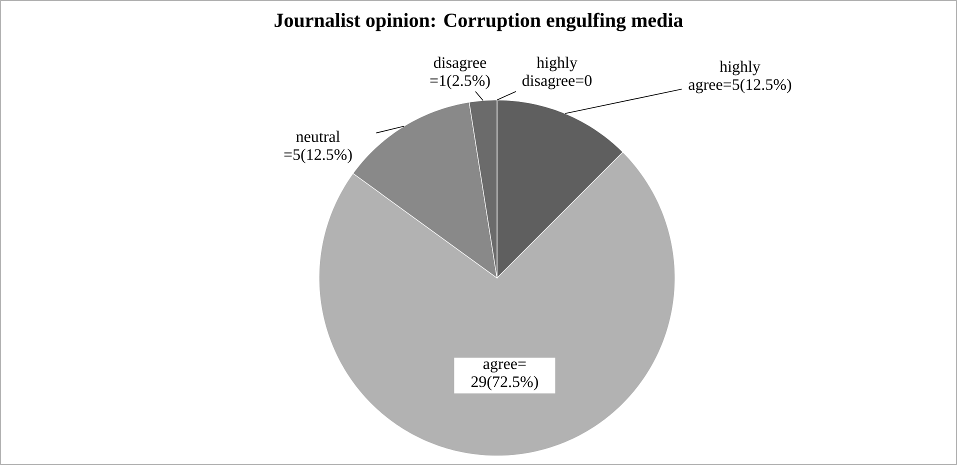 Image resolution: width=957 pixels, height=465 pixels. Describe the element at coordinates (478, 22) in the screenshot. I see `chart-title: Journalist opinion: Corruption engulfing media` at that location.